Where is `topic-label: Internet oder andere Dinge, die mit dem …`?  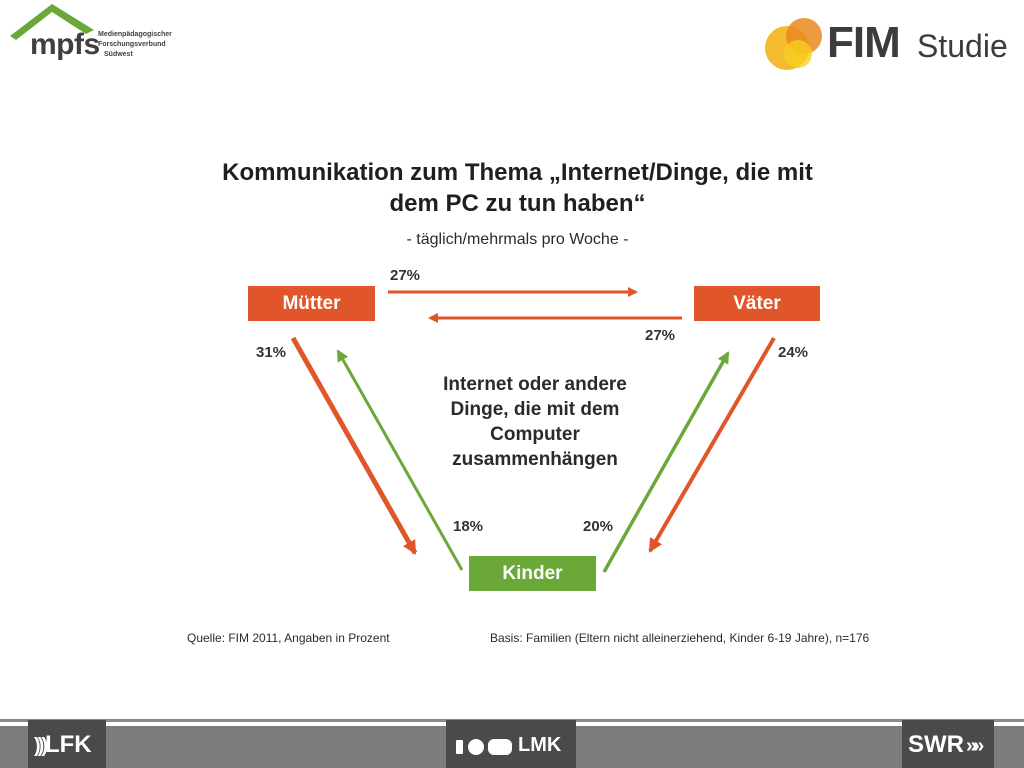 topic-label: Internet oder andere Dinge, die mit dem … is located at coordinates (535, 422).